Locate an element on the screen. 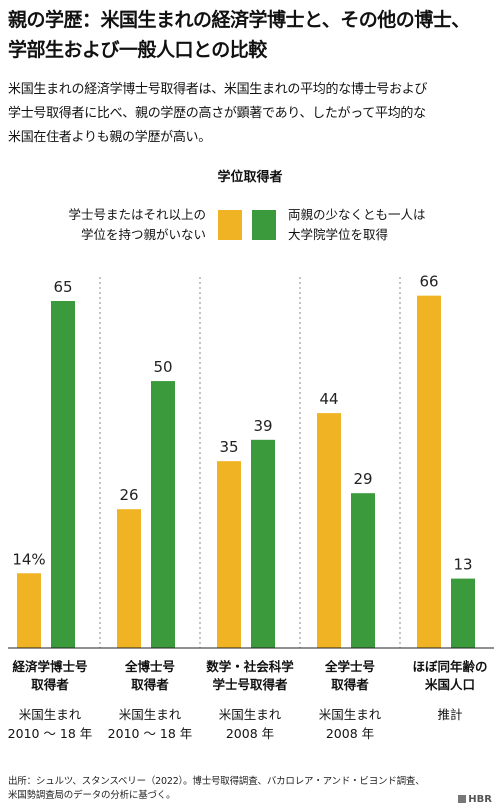 Image resolution: width=500 pixels, height=811 pixels. legend: 学士号またはそれ以上の学位を持つ親がいない 両親の少なくとも一人は大学院学位を取得 is located at coordinates (246, 224).